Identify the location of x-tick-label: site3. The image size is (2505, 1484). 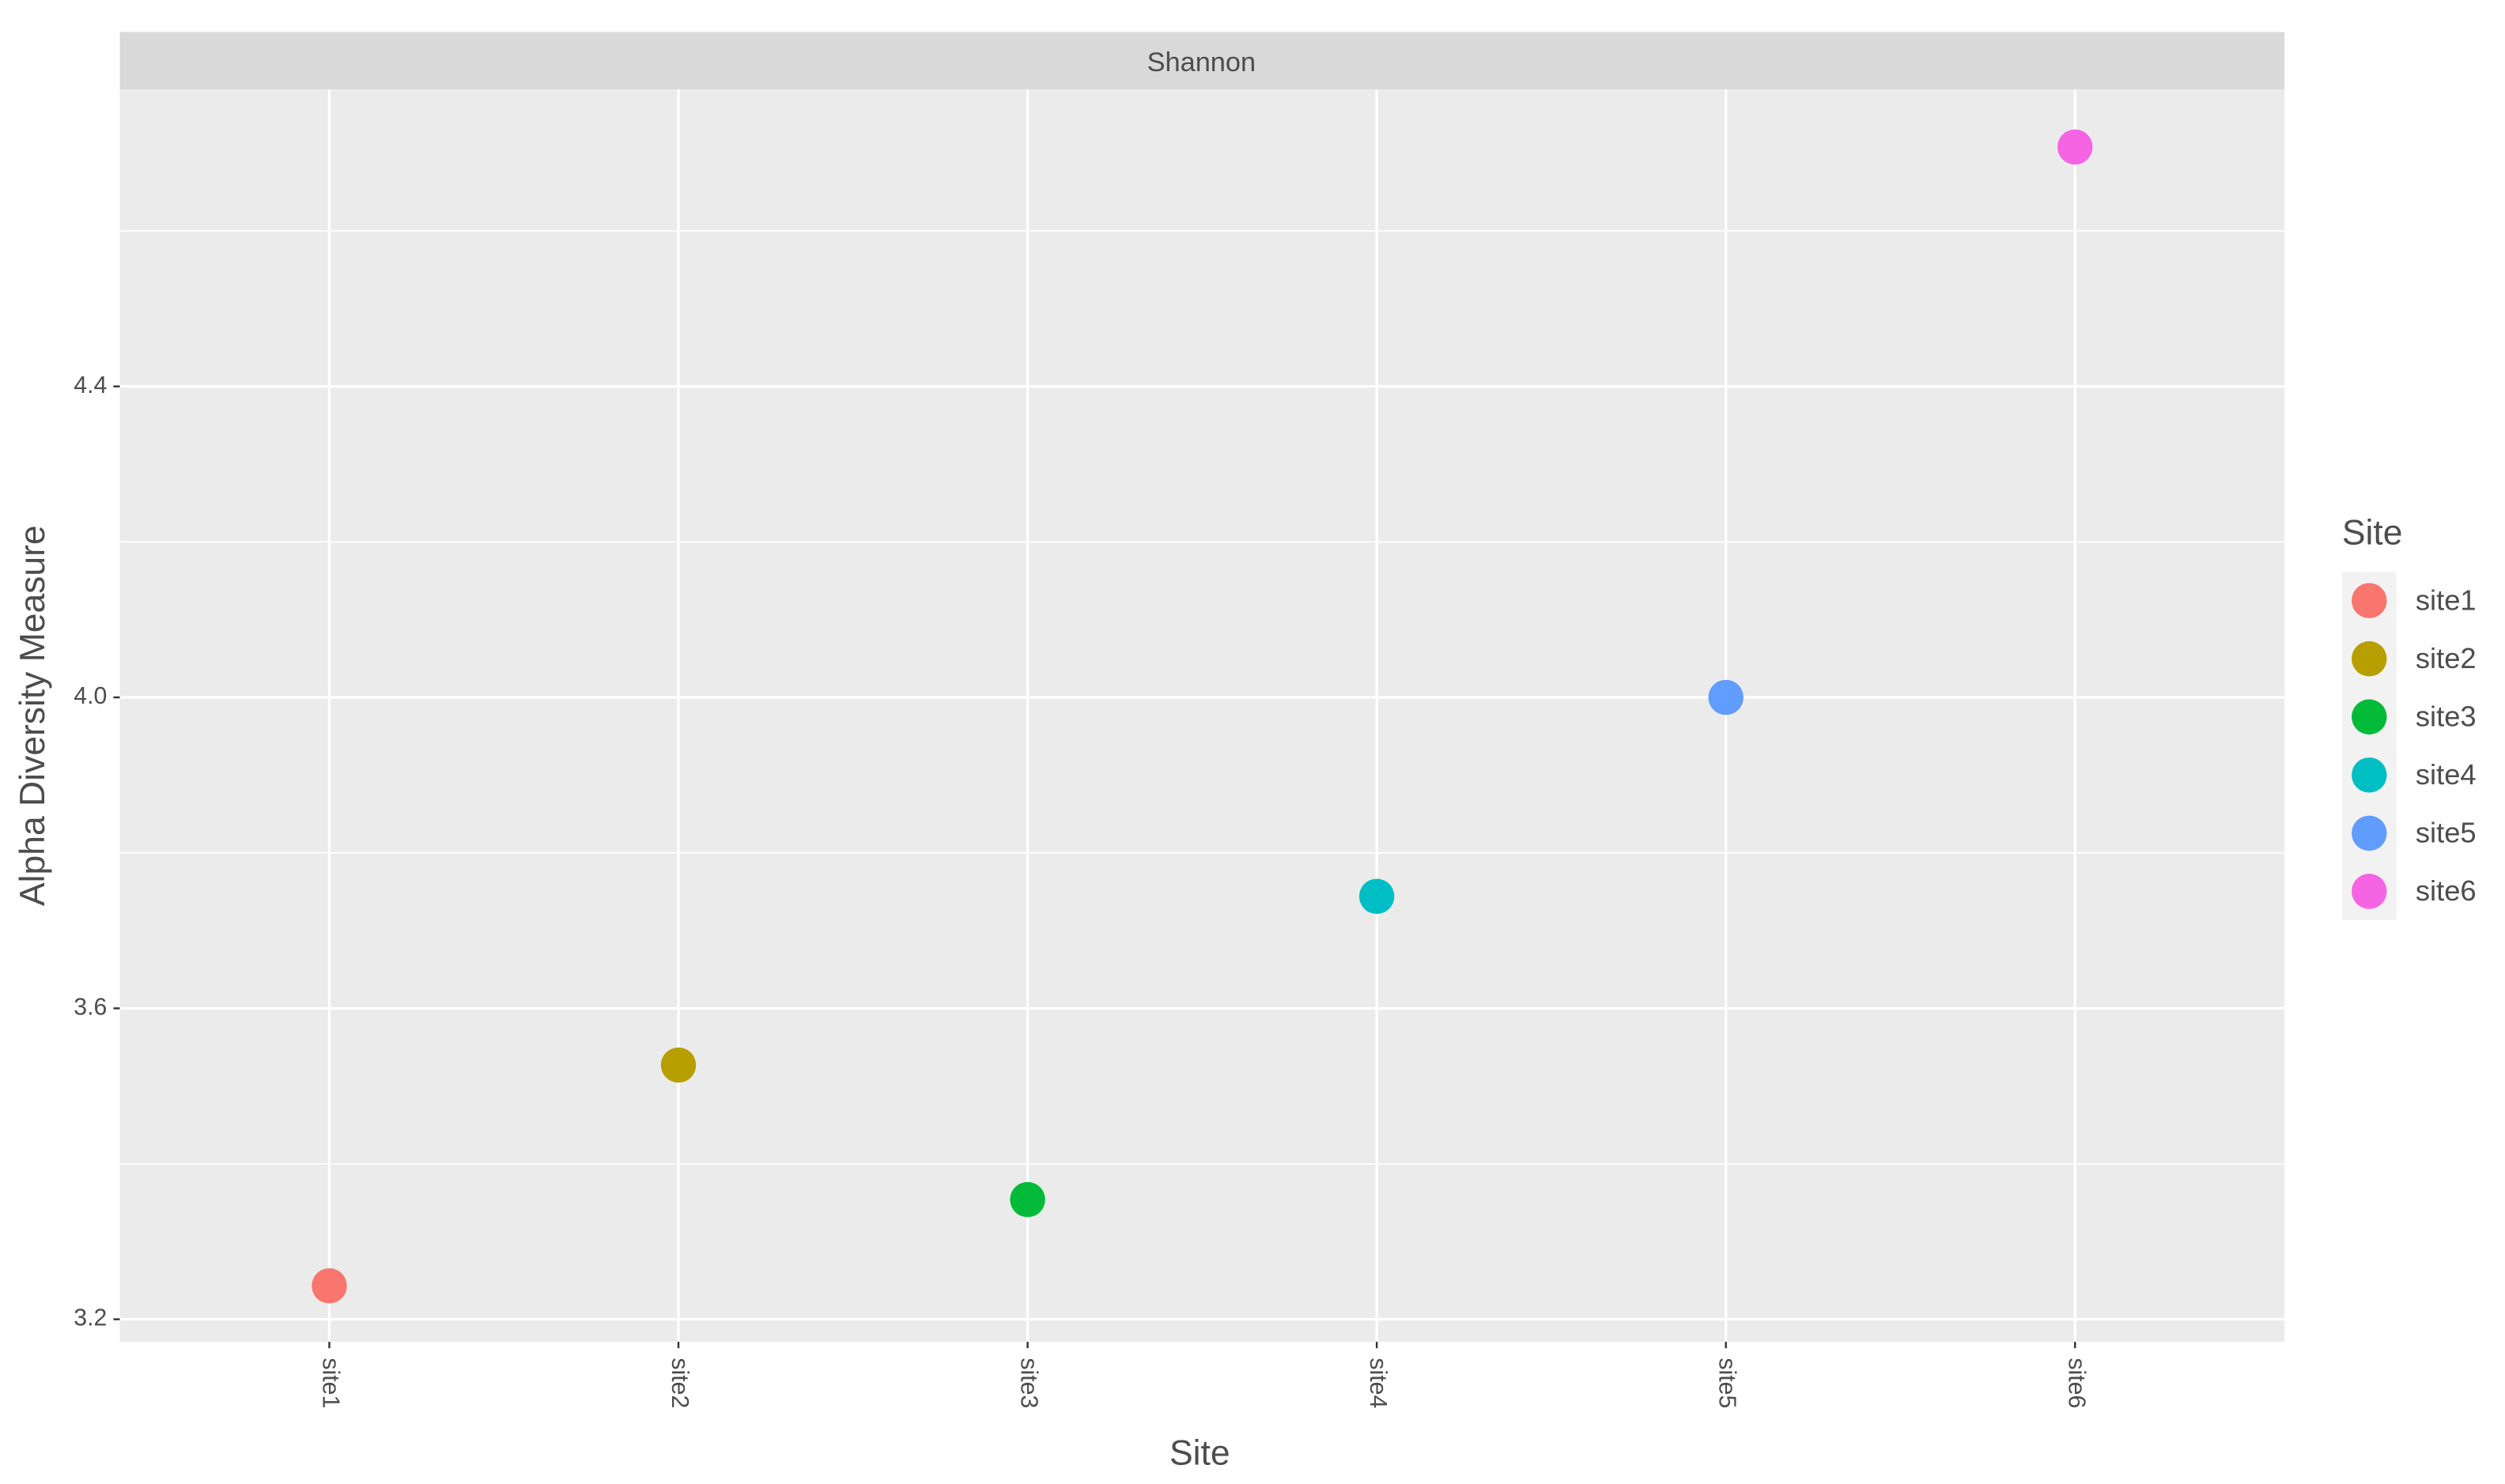
(1029, 1383).